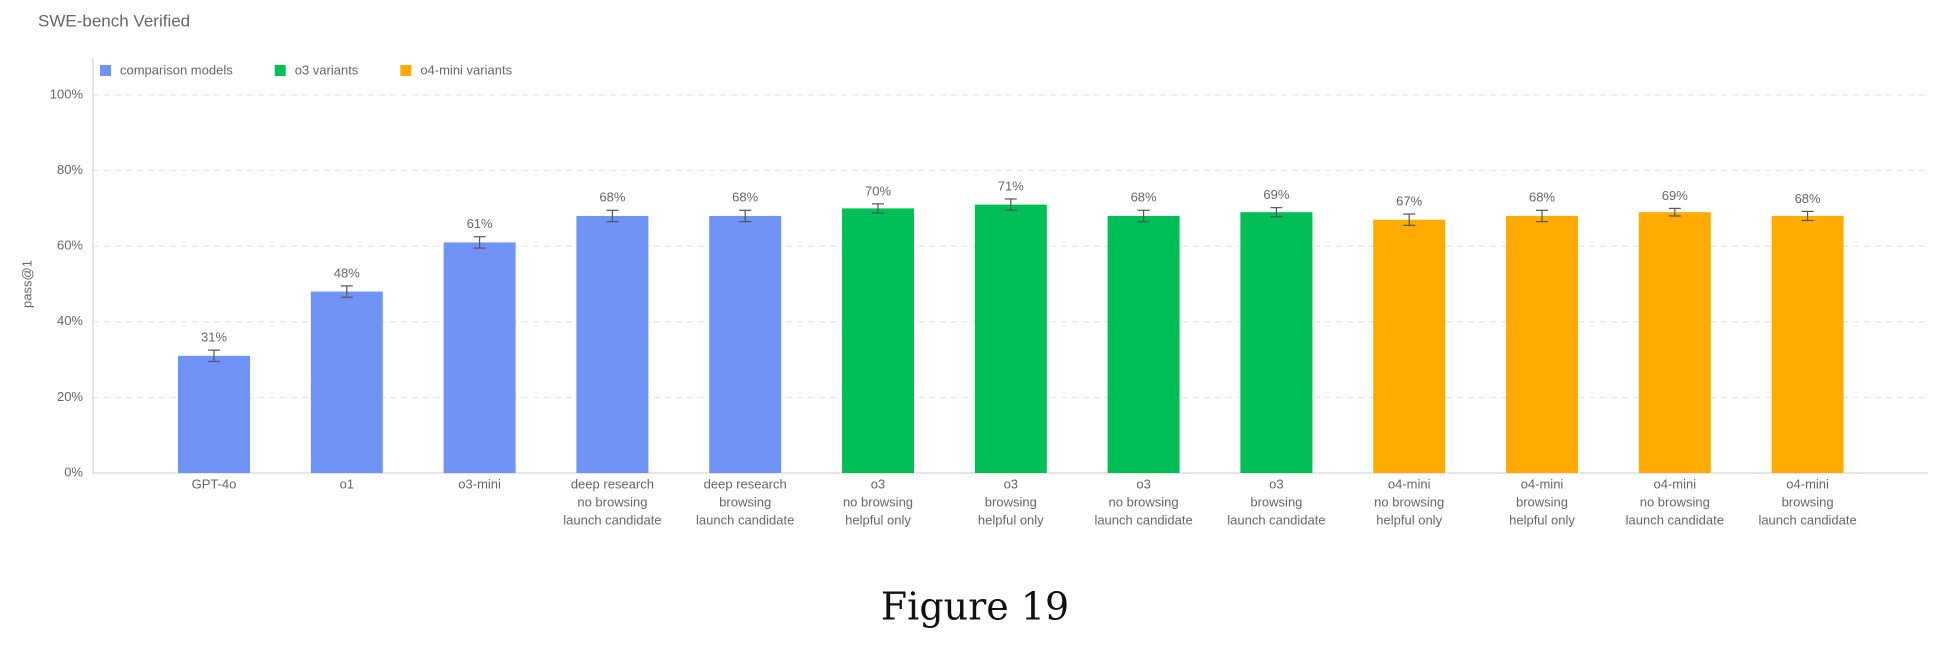  What do you see at coordinates (480, 223) in the screenshot?
I see `data-label: 61%` at bounding box center [480, 223].